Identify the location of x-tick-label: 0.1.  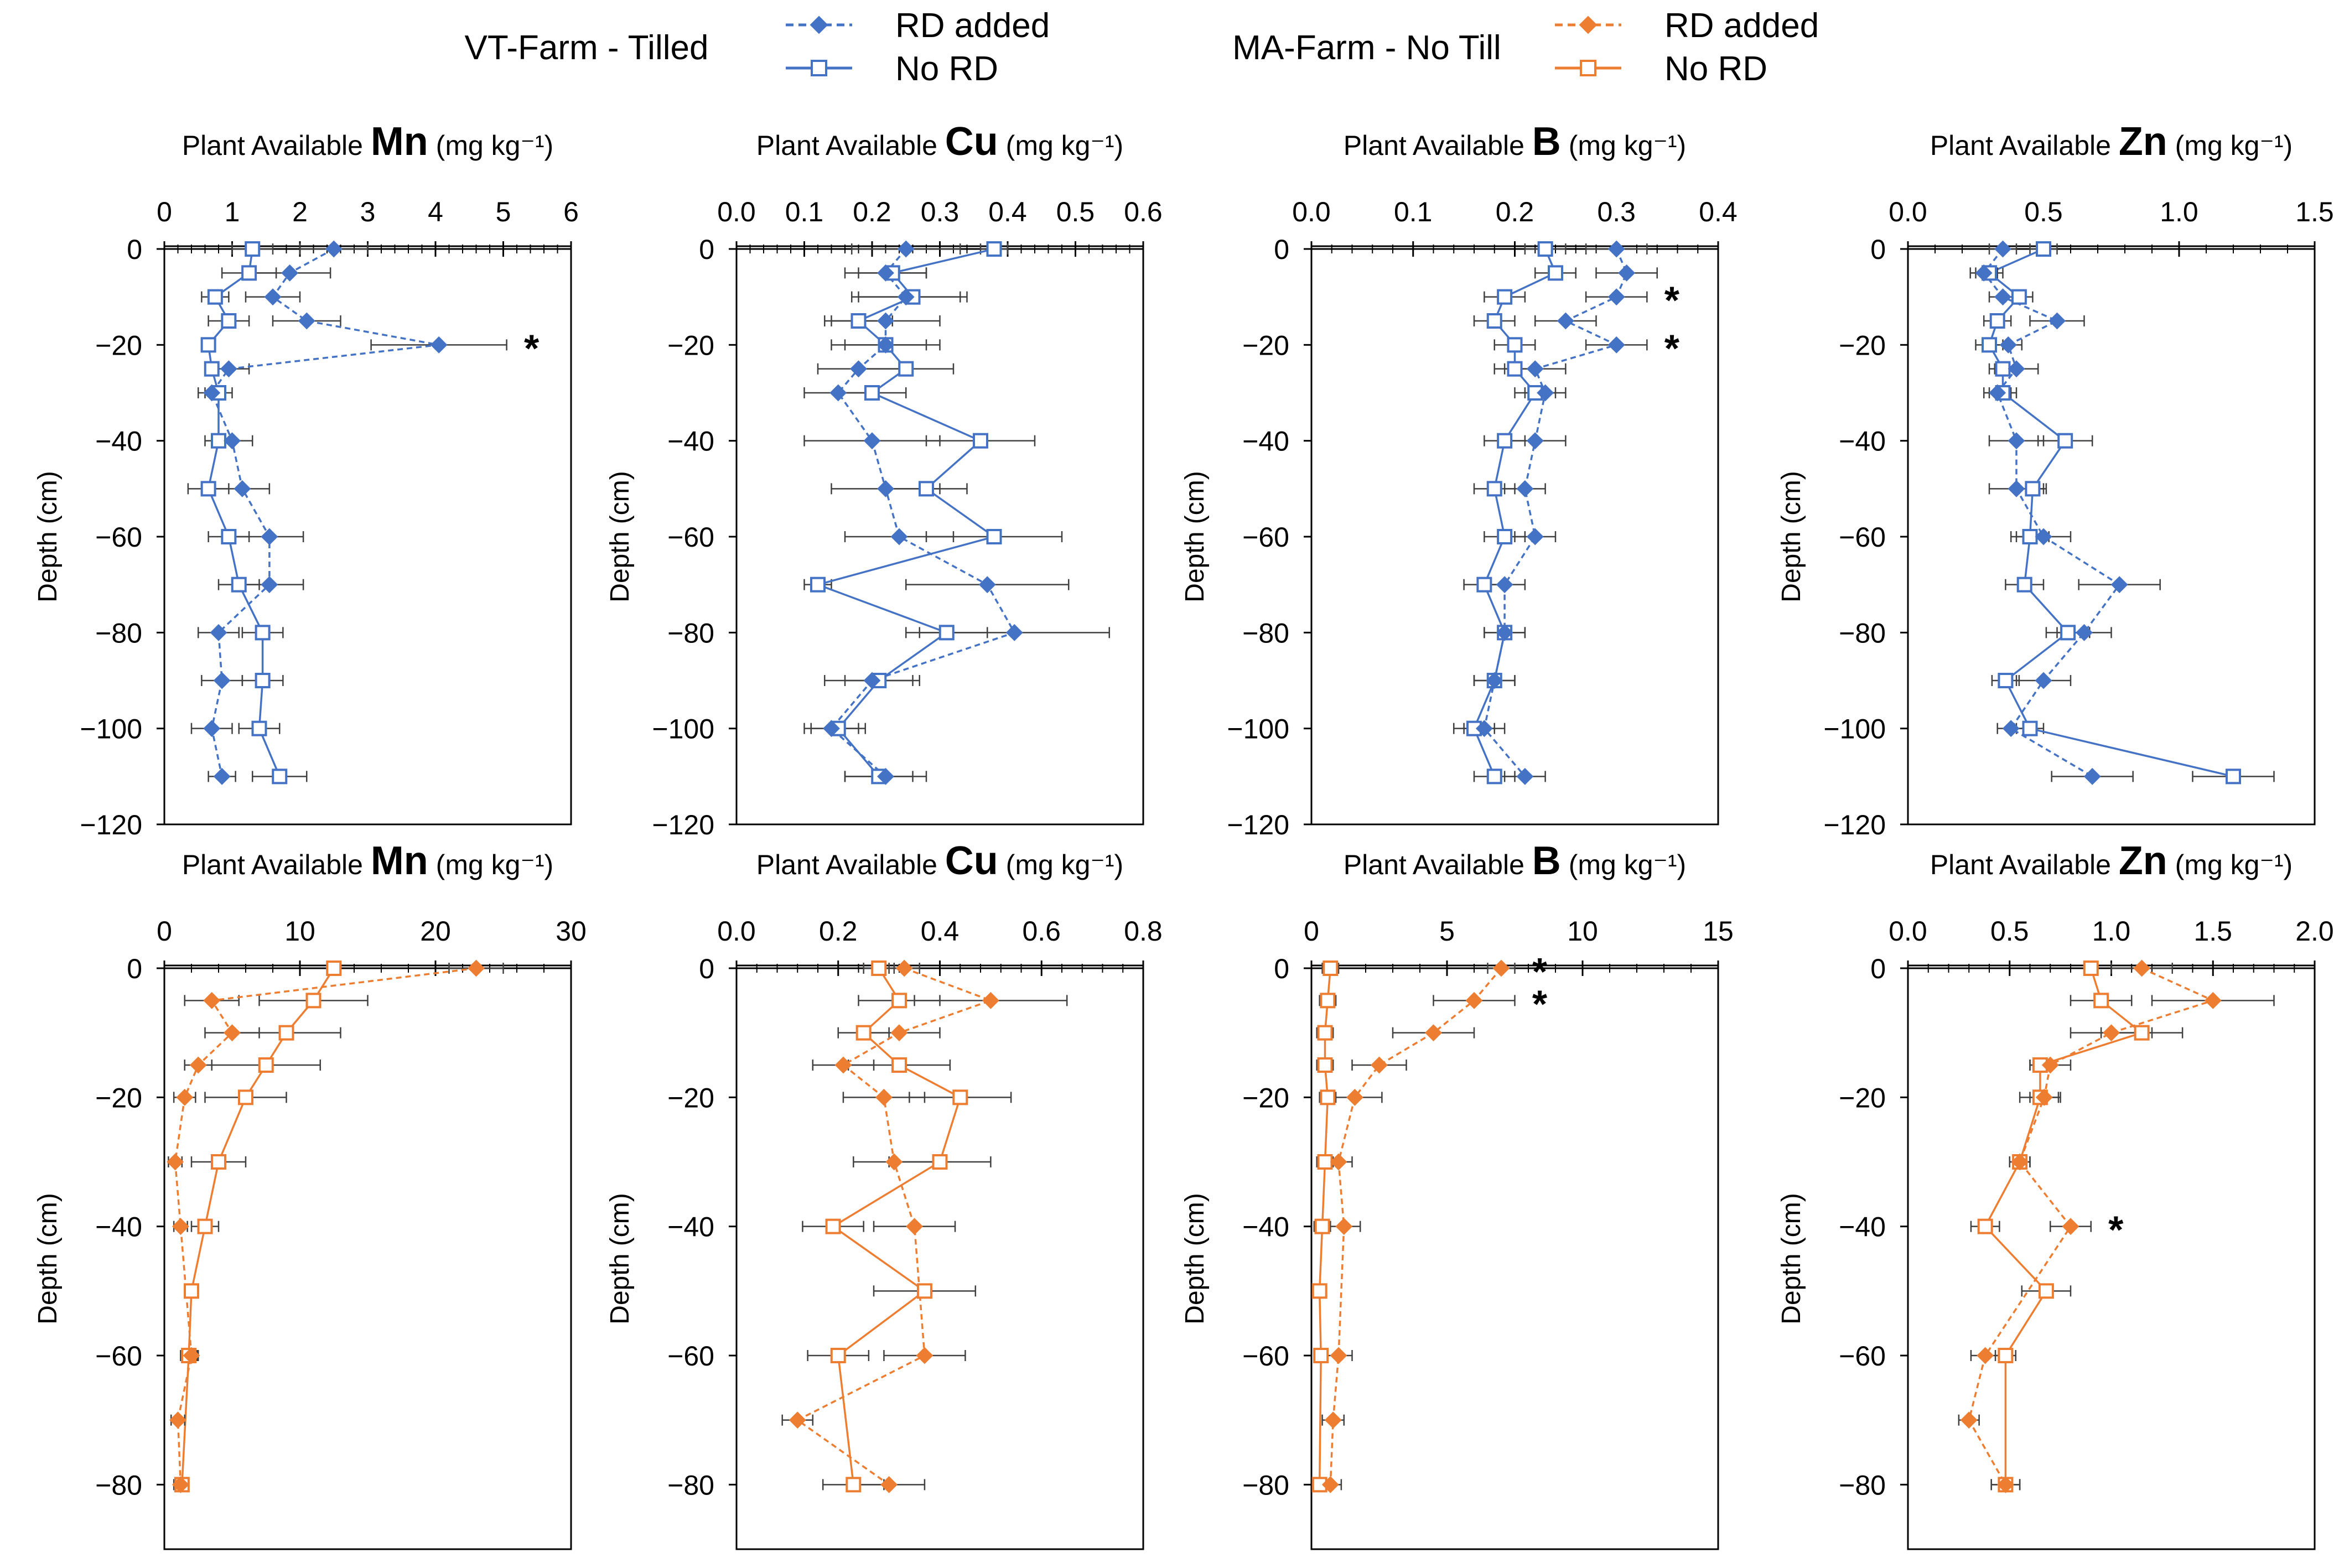
(804, 211).